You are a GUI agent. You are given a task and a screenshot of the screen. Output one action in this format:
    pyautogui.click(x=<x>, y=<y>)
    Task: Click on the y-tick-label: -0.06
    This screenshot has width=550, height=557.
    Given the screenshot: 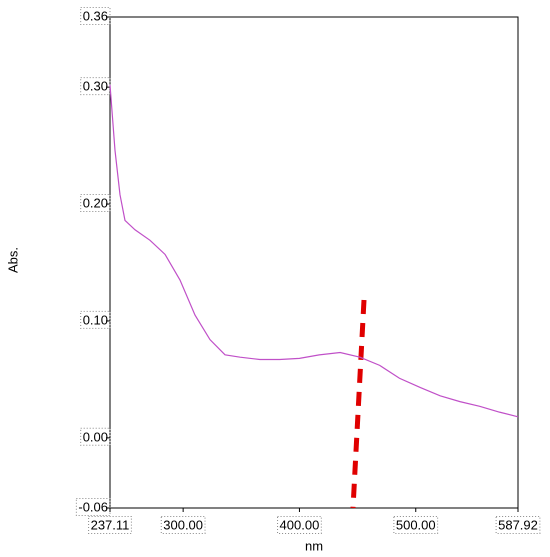 What is the action you would take?
    pyautogui.click(x=93, y=506)
    